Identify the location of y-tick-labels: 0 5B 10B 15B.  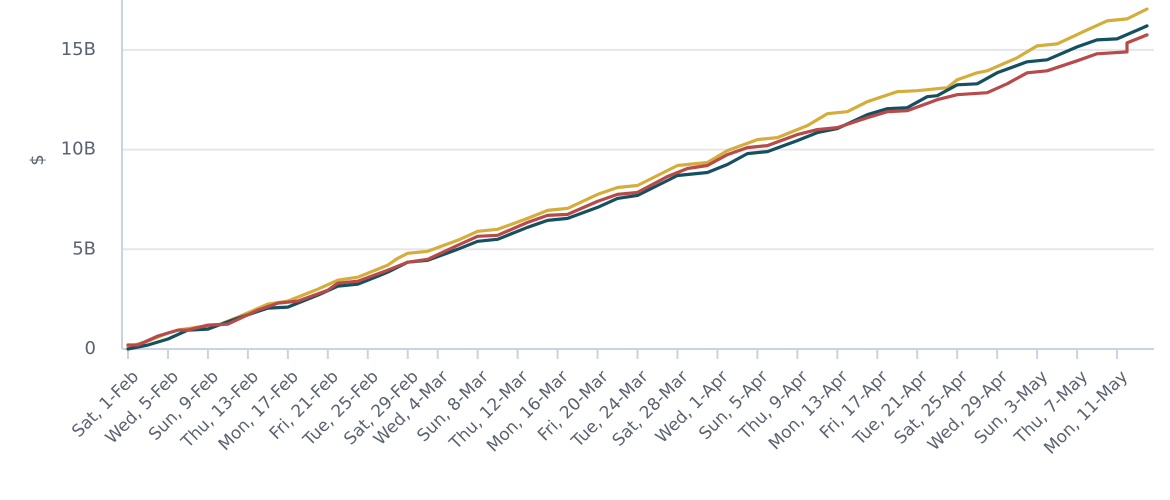
(78, 199).